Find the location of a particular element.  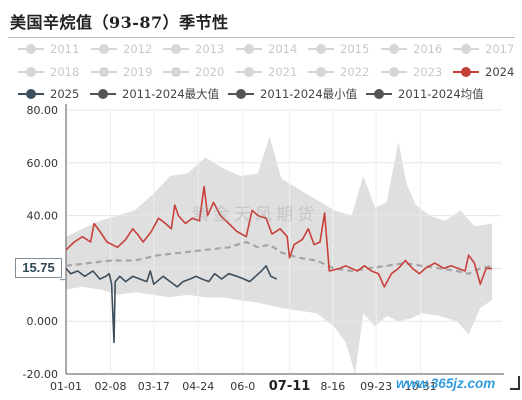

x-tick-label: 02-08 is located at coordinates (110, 386).